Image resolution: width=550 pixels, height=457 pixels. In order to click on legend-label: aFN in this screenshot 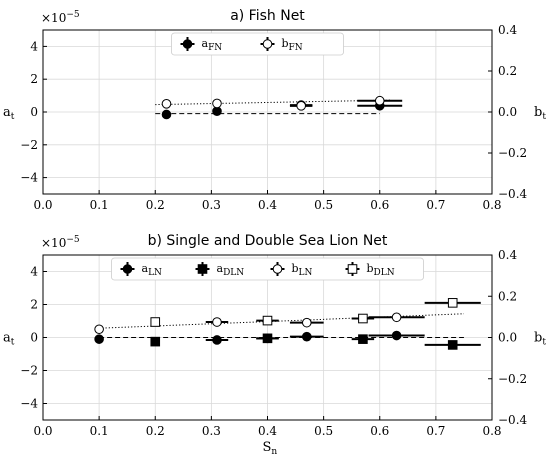, I will do `click(212, 45)`.